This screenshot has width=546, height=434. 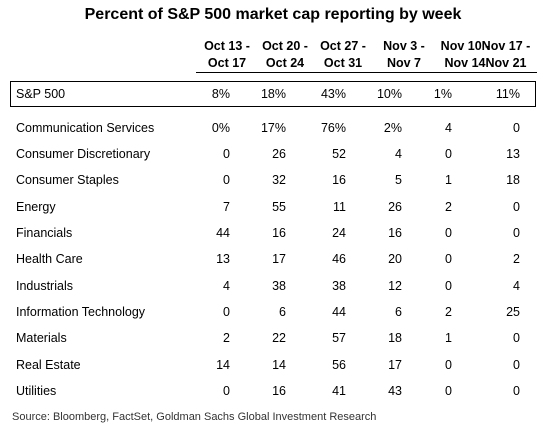 What do you see at coordinates (339, 154) in the screenshot?
I see `table-cell: 52` at bounding box center [339, 154].